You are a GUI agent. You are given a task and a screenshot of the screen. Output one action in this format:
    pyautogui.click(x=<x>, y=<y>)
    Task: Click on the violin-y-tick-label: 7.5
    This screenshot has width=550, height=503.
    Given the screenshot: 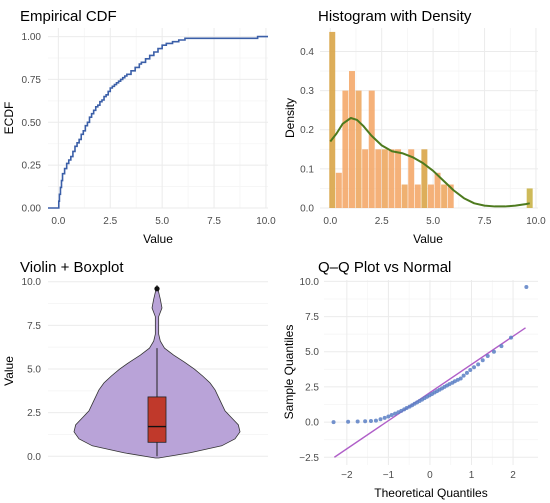 What is the action you would take?
    pyautogui.click(x=34, y=326)
    